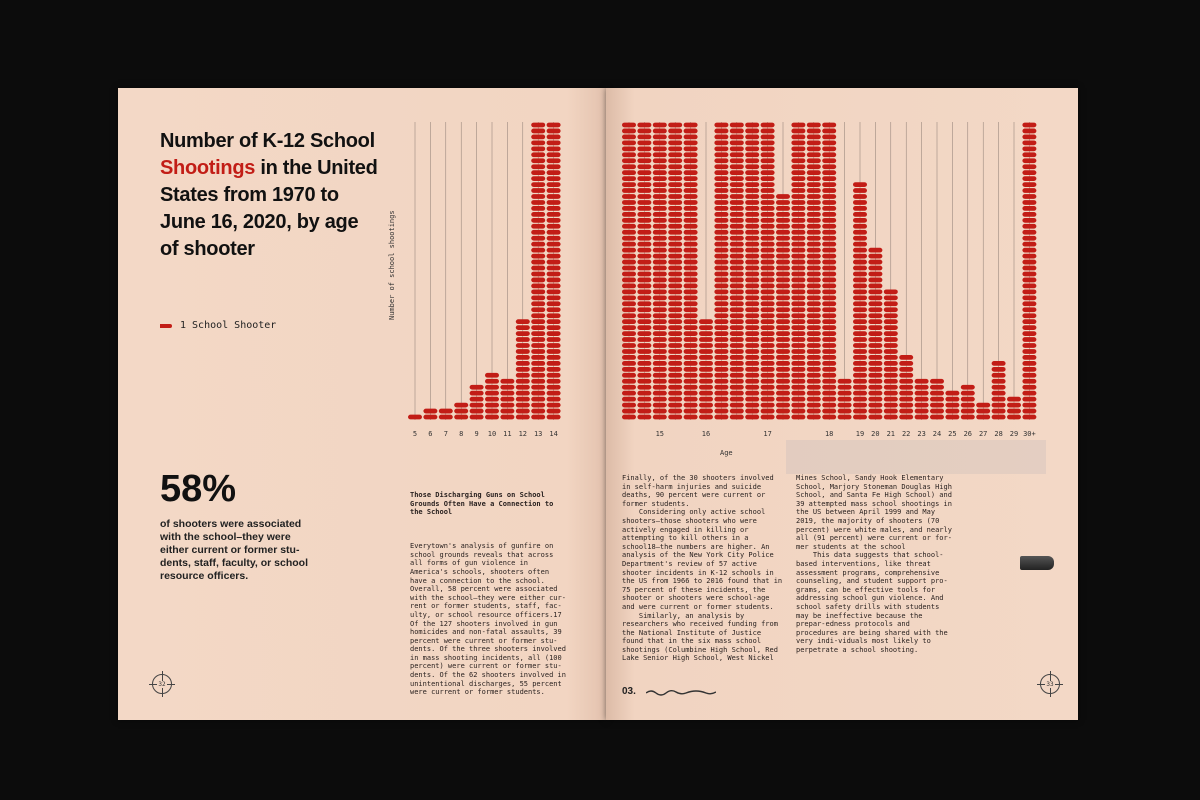  I want to click on section-number: 03., so click(629, 691).